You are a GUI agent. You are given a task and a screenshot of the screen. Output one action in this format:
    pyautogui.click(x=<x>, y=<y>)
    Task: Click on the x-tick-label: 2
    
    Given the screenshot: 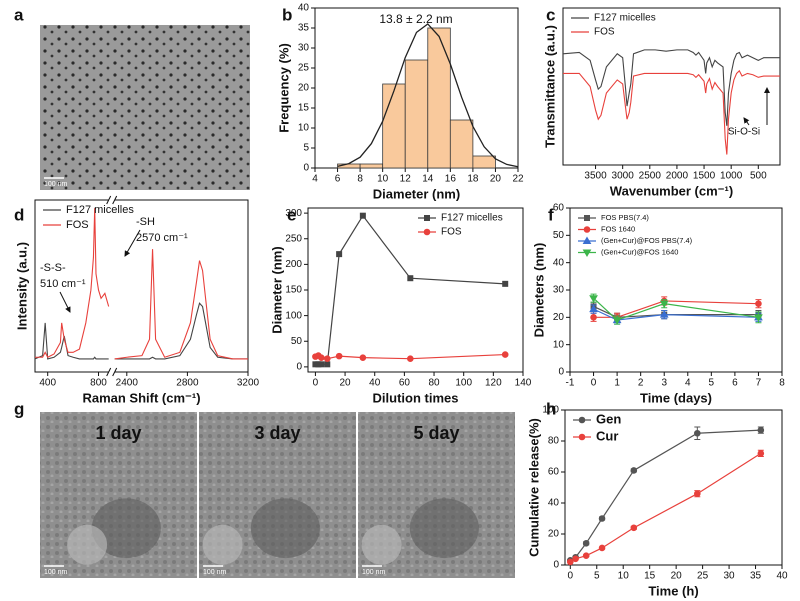 What is the action you would take?
    pyautogui.click(x=641, y=383)
    